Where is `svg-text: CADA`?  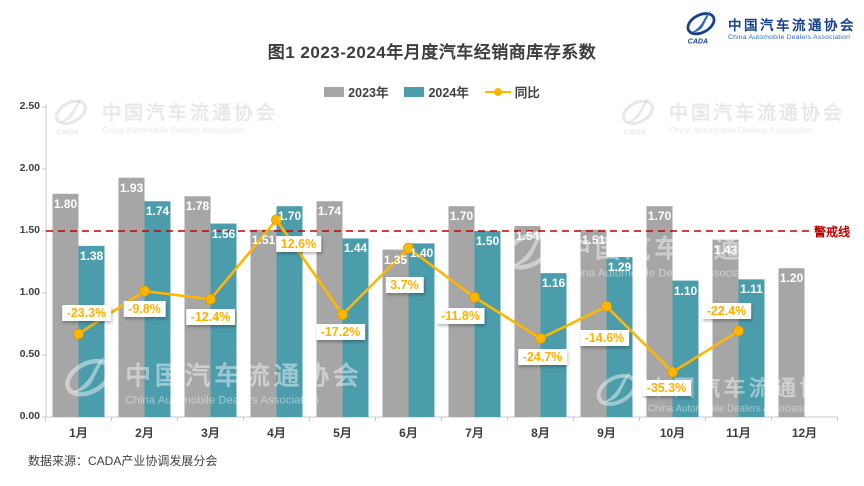 svg-text: CADA is located at coordinates (698, 42).